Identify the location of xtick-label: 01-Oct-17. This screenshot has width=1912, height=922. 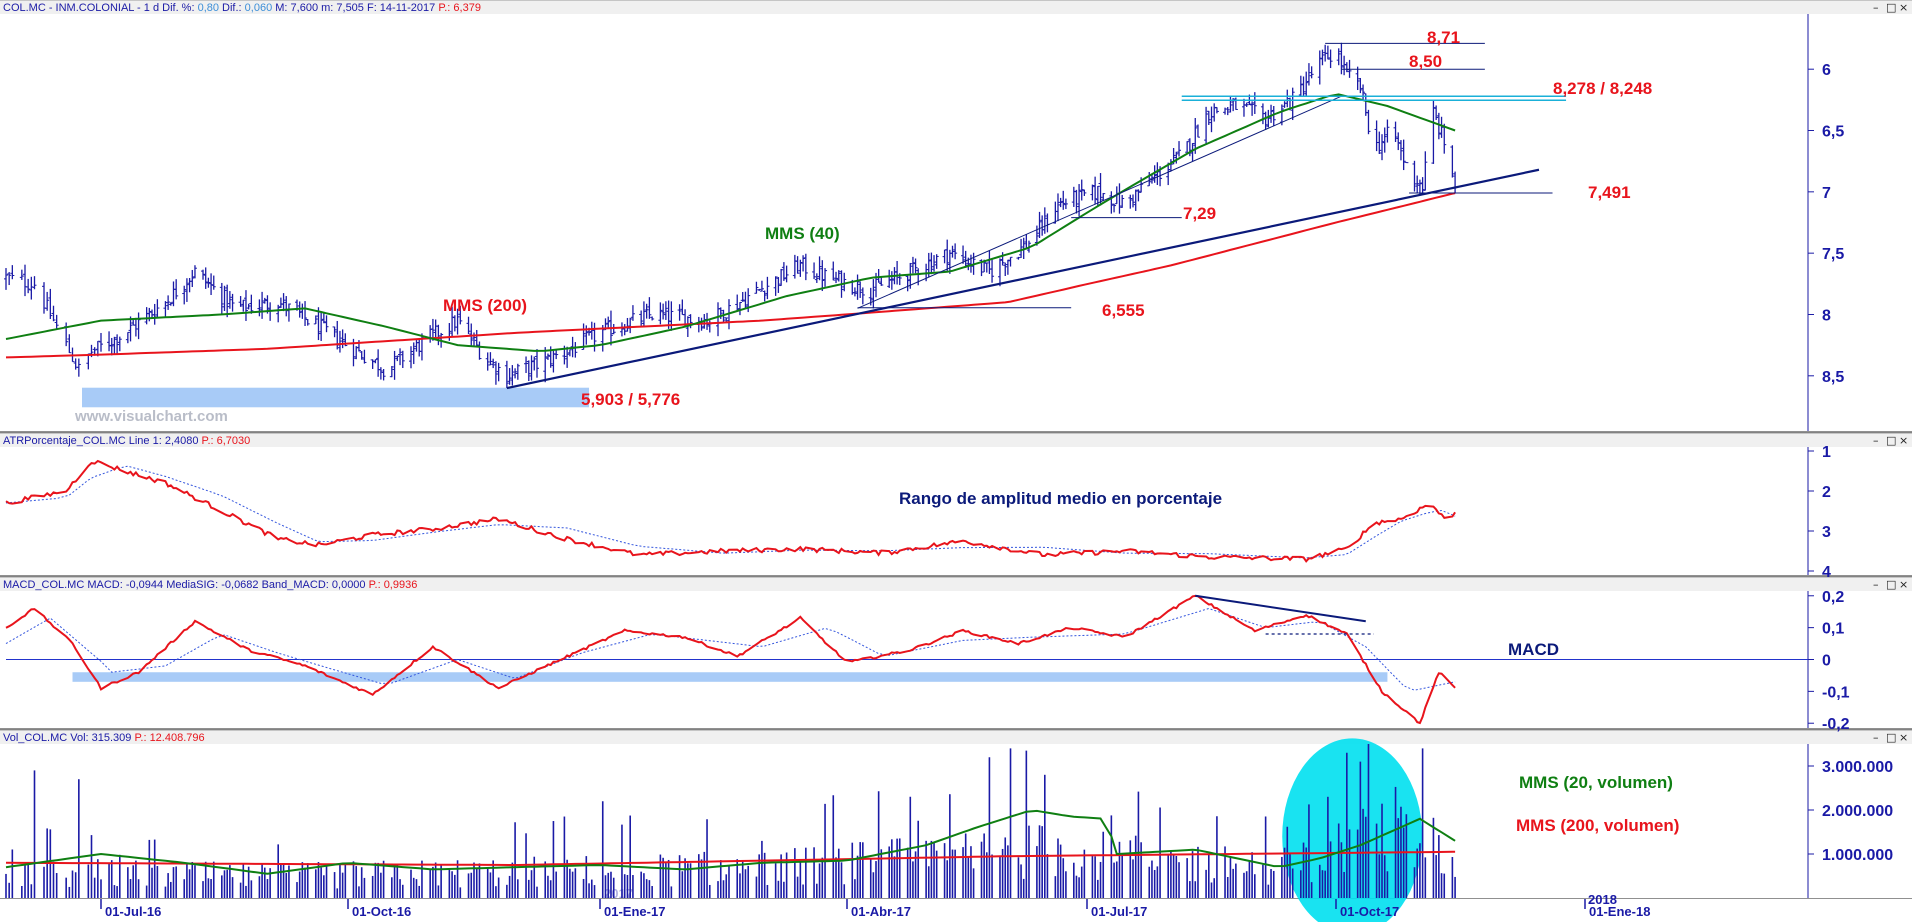
(1369, 911).